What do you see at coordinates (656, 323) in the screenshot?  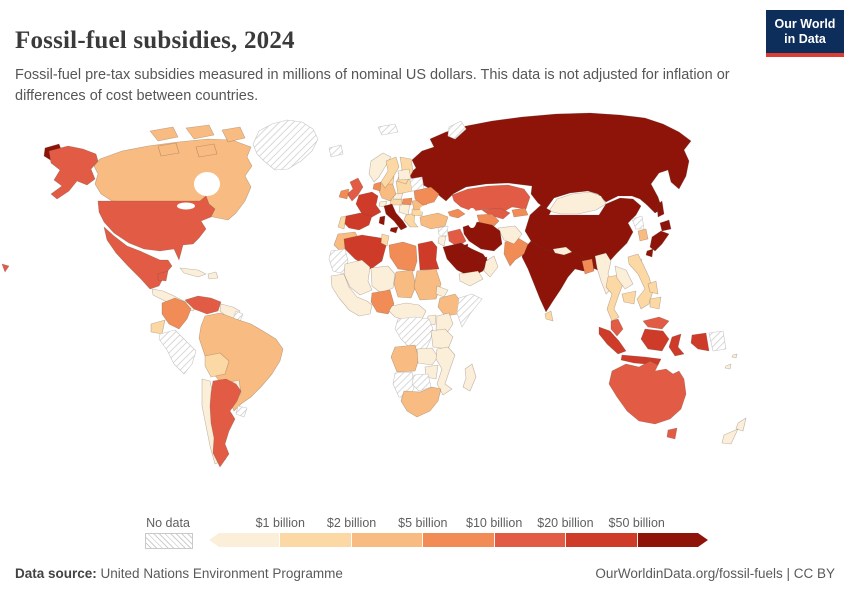 I see `country-malaysia` at bounding box center [656, 323].